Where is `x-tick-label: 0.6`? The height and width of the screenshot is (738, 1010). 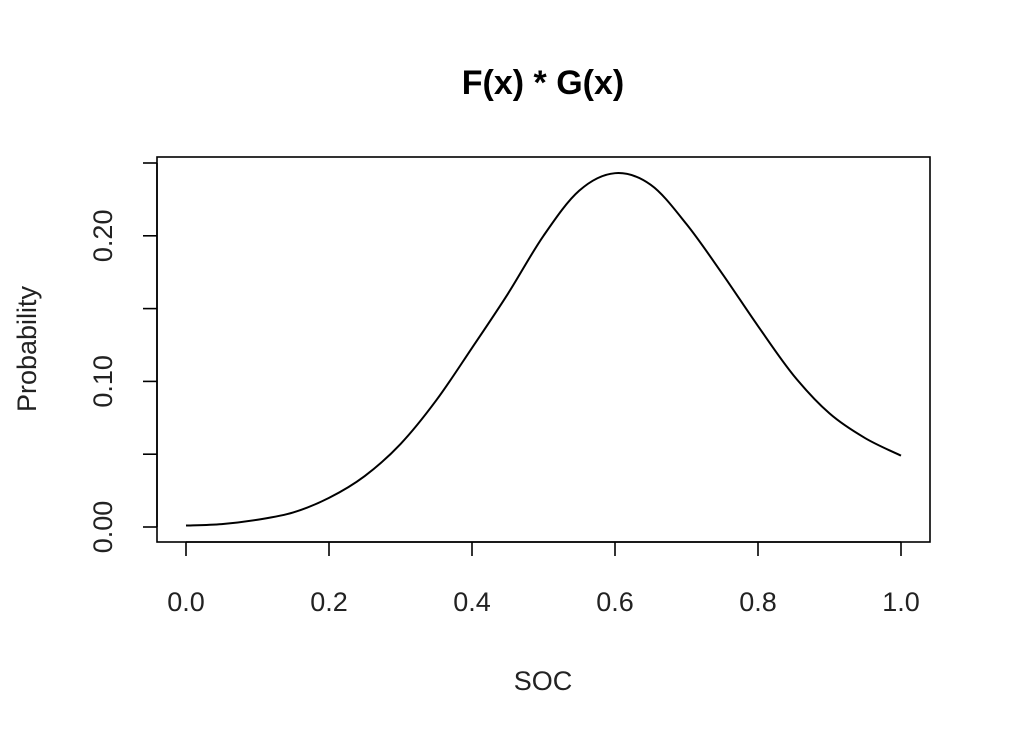
x-tick-label: 0.6 is located at coordinates (615, 602).